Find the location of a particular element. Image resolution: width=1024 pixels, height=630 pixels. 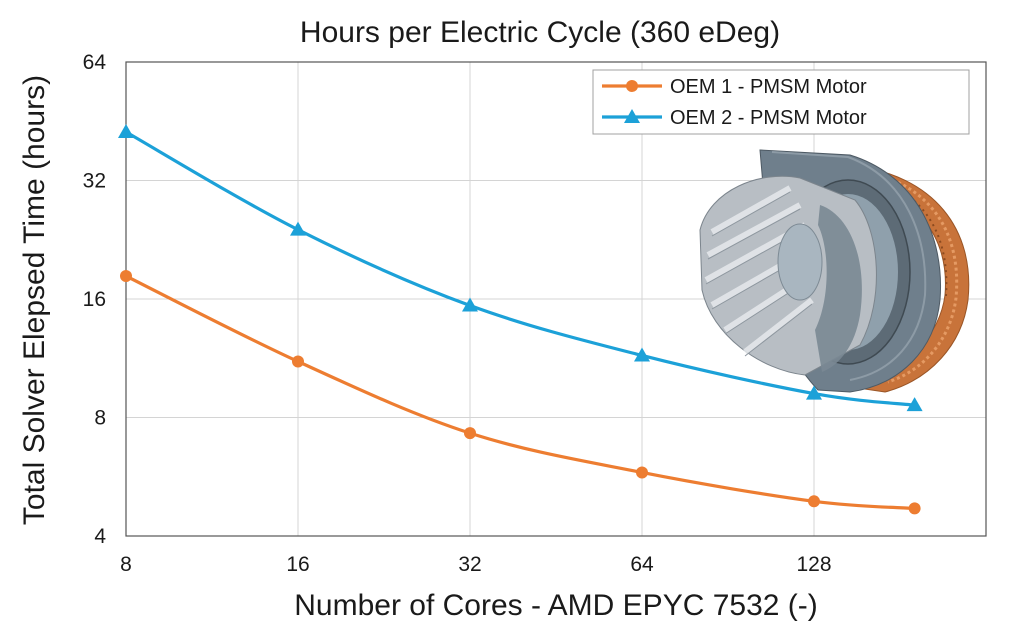

y-tick-label: 32 is located at coordinates (94, 181).